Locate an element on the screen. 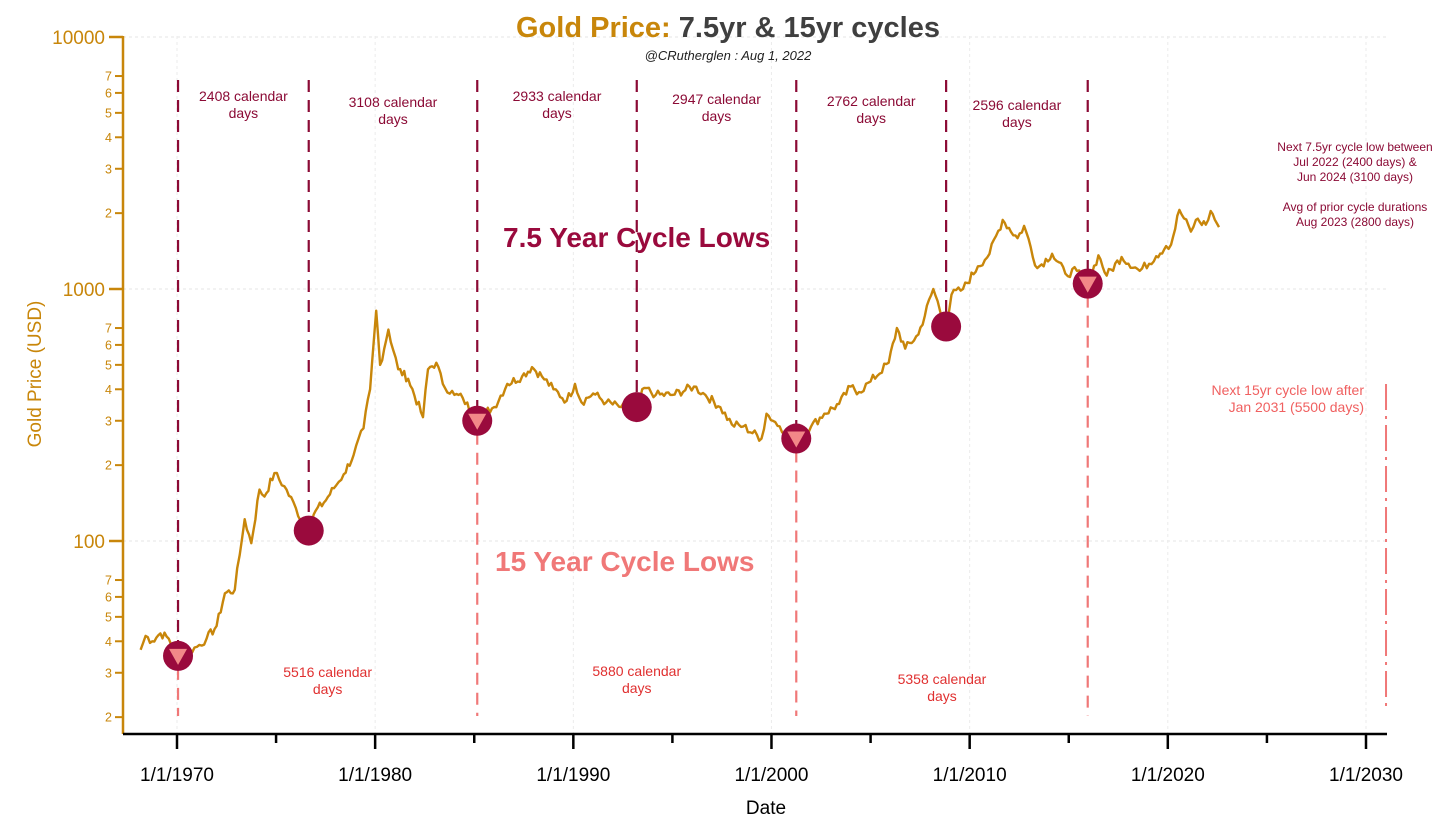 This screenshot has height=830, width=1456. cycle15-title-line: 15 Year Cycle Lows is located at coordinates (625, 561).